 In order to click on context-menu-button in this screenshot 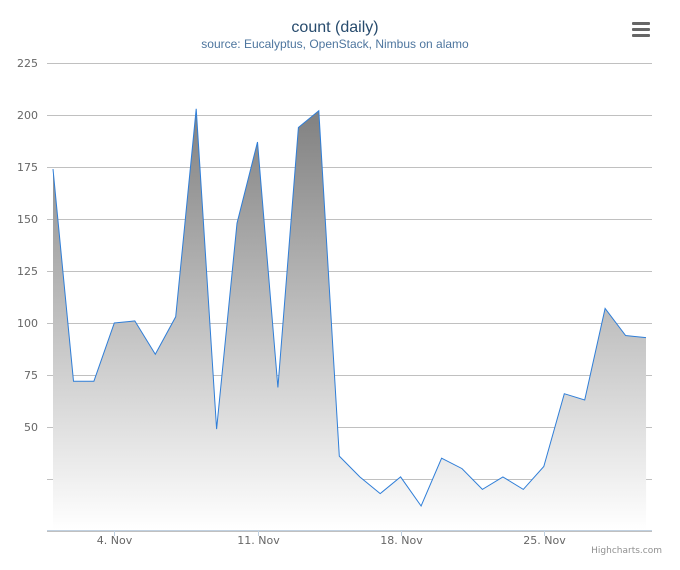, I will do `click(641, 28)`.